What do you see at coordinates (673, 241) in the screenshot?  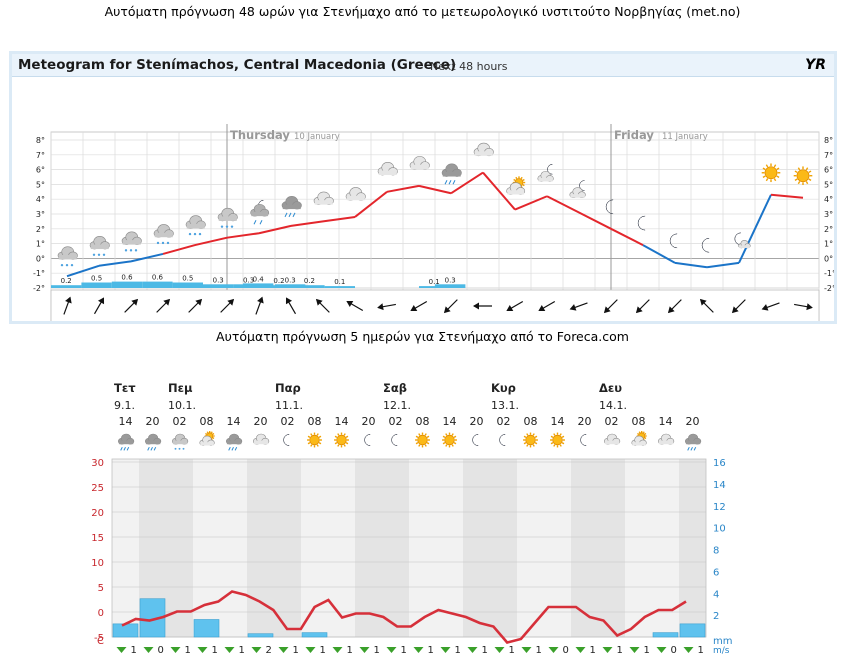 I see `moon-icon` at bounding box center [673, 241].